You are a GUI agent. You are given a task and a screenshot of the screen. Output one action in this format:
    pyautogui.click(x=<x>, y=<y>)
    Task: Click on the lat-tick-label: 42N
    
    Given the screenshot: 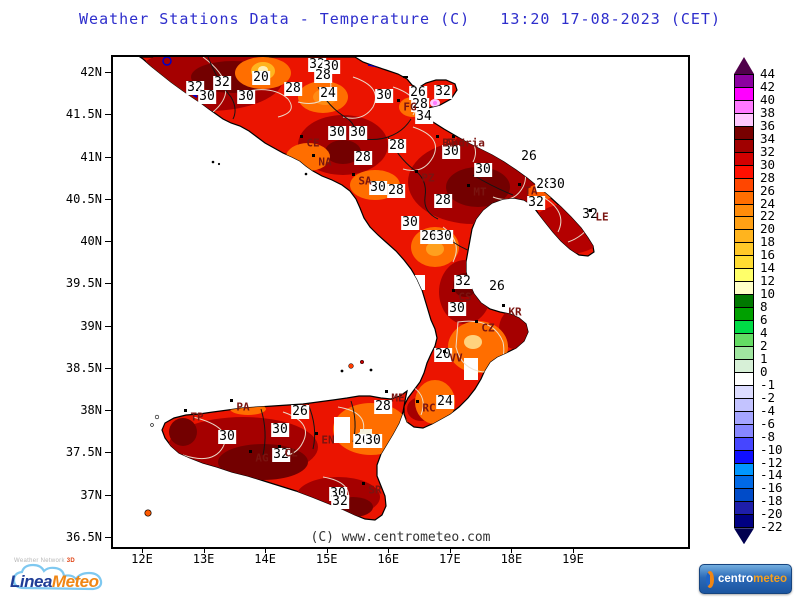 What is the action you would take?
    pyautogui.click(x=91, y=72)
    